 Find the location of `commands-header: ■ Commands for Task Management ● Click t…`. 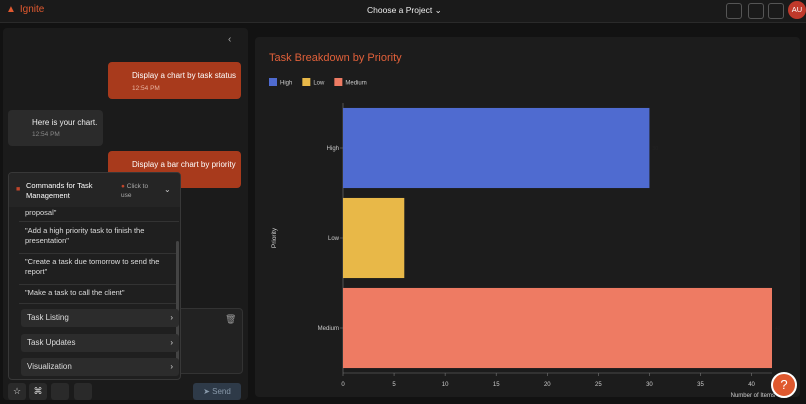

commands-header: ■ Commands for Task Management ● Click t… is located at coordinates (94, 190).